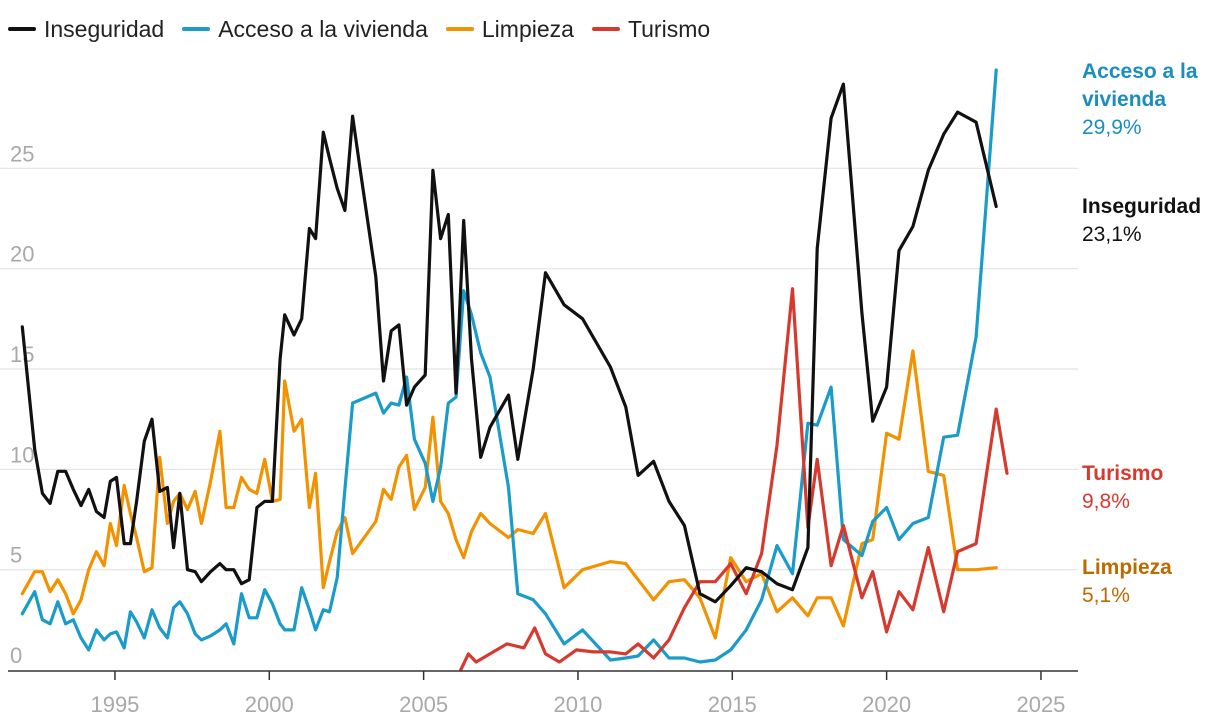  I want to click on legend-swatch-inseguridad, so click(22, 29).